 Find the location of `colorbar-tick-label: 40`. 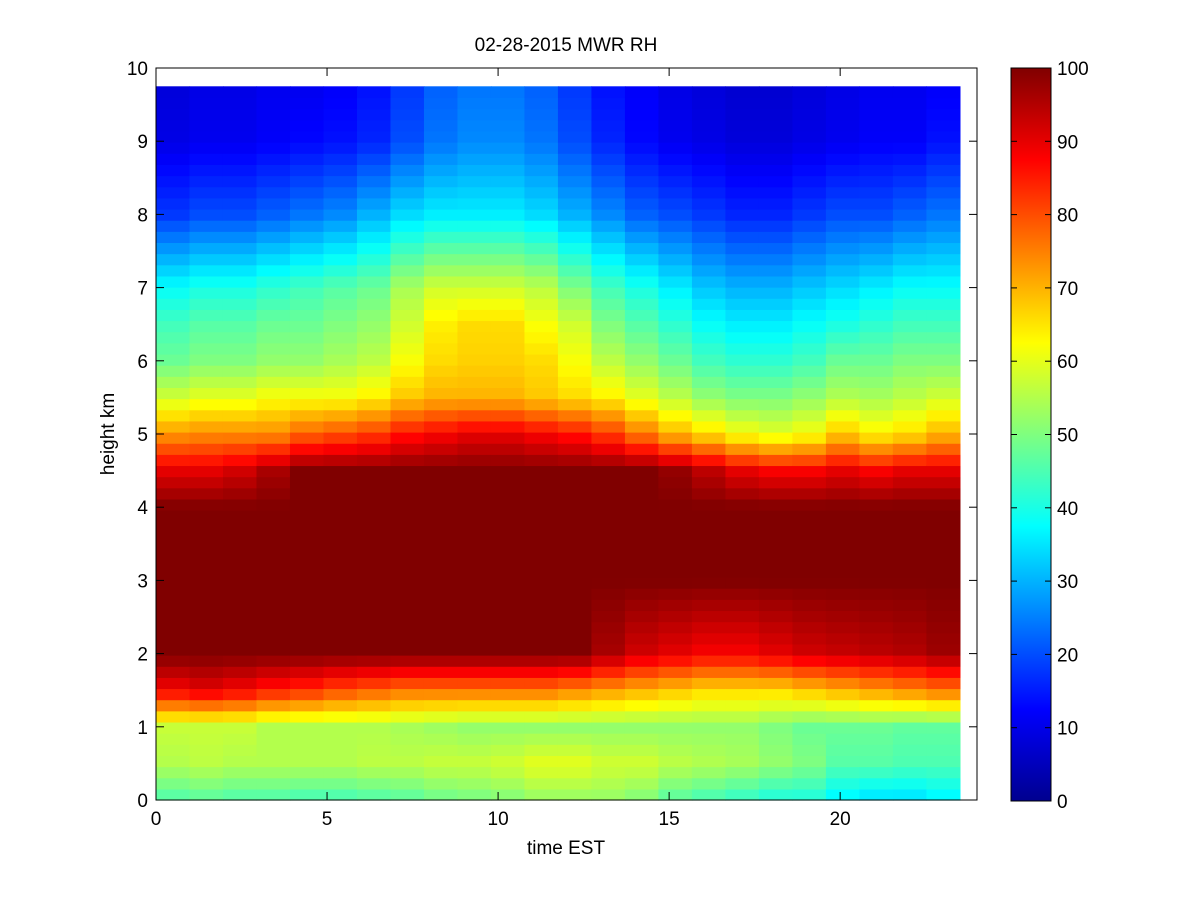

colorbar-tick-label: 40 is located at coordinates (1067, 509).